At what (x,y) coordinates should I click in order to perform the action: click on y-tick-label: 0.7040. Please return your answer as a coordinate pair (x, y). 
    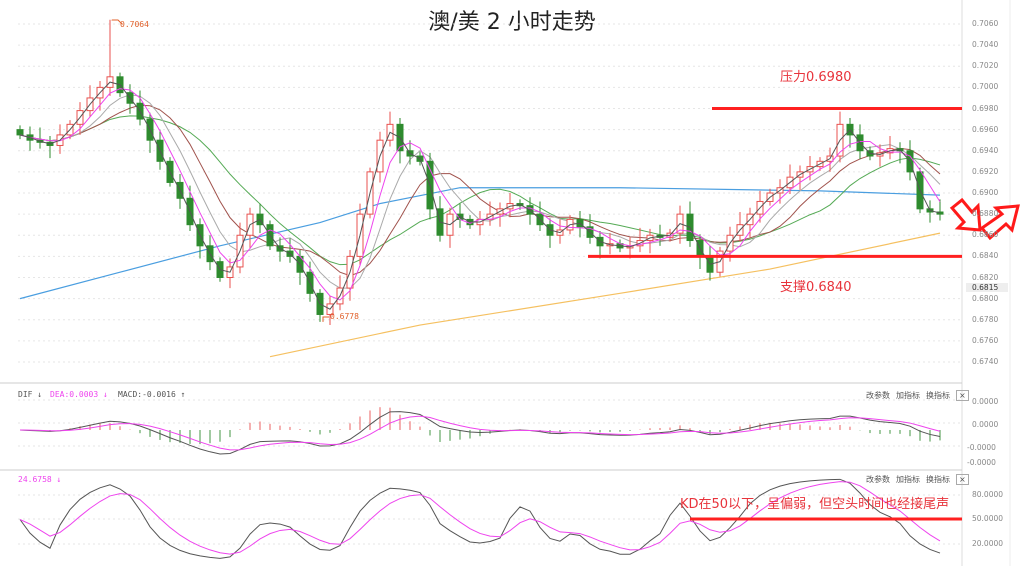
    Looking at the image, I should click on (985, 45).